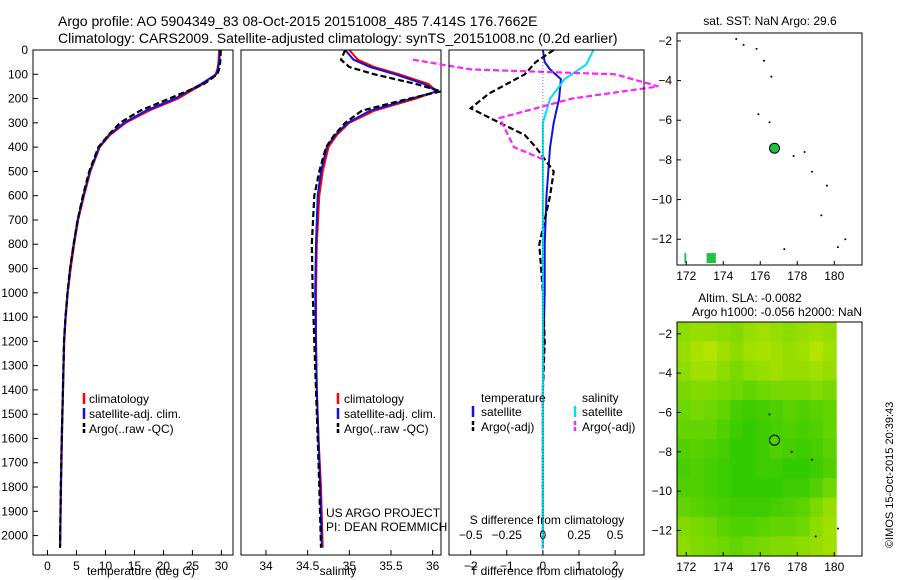  I want to click on y-tick-label: 1700, so click(14, 463).